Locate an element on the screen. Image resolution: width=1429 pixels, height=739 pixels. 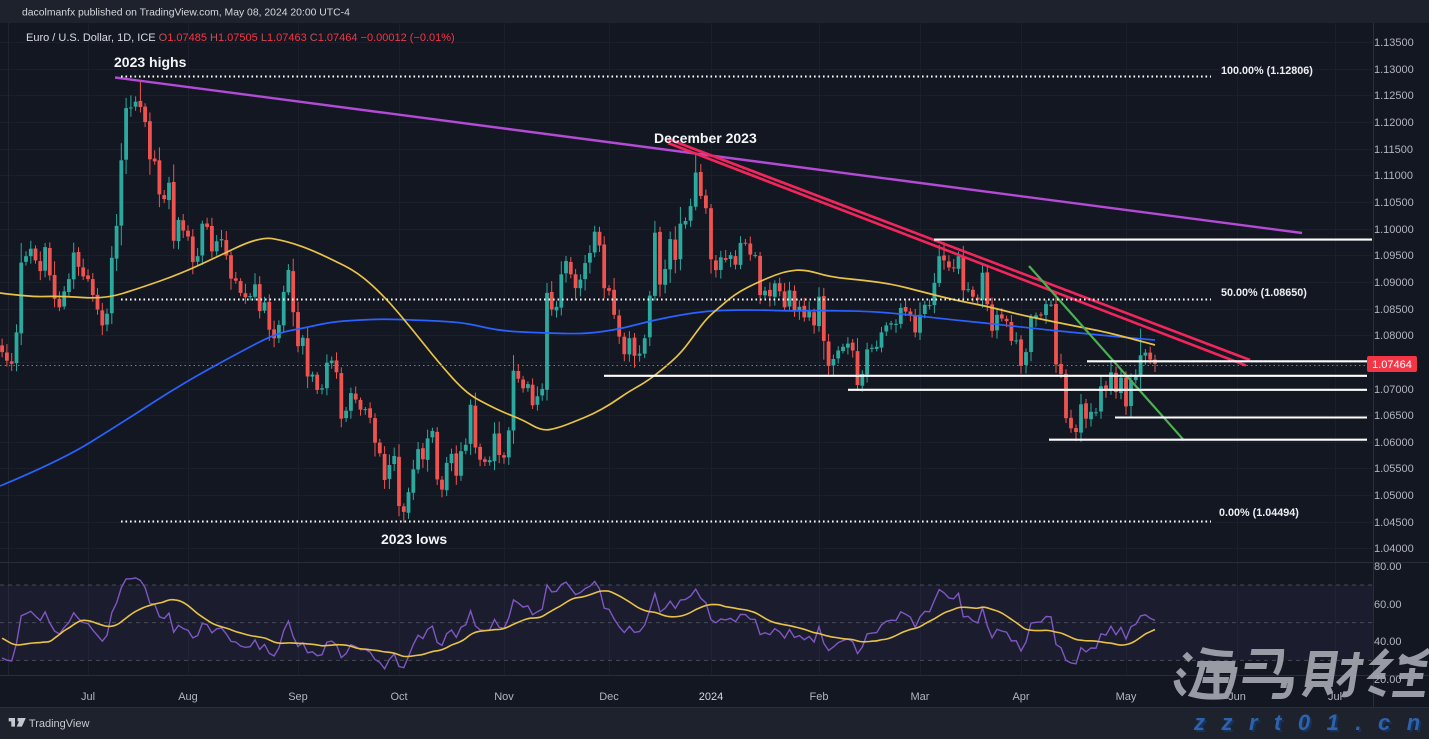
svg-text: 2023 lows is located at coordinates (414, 539).